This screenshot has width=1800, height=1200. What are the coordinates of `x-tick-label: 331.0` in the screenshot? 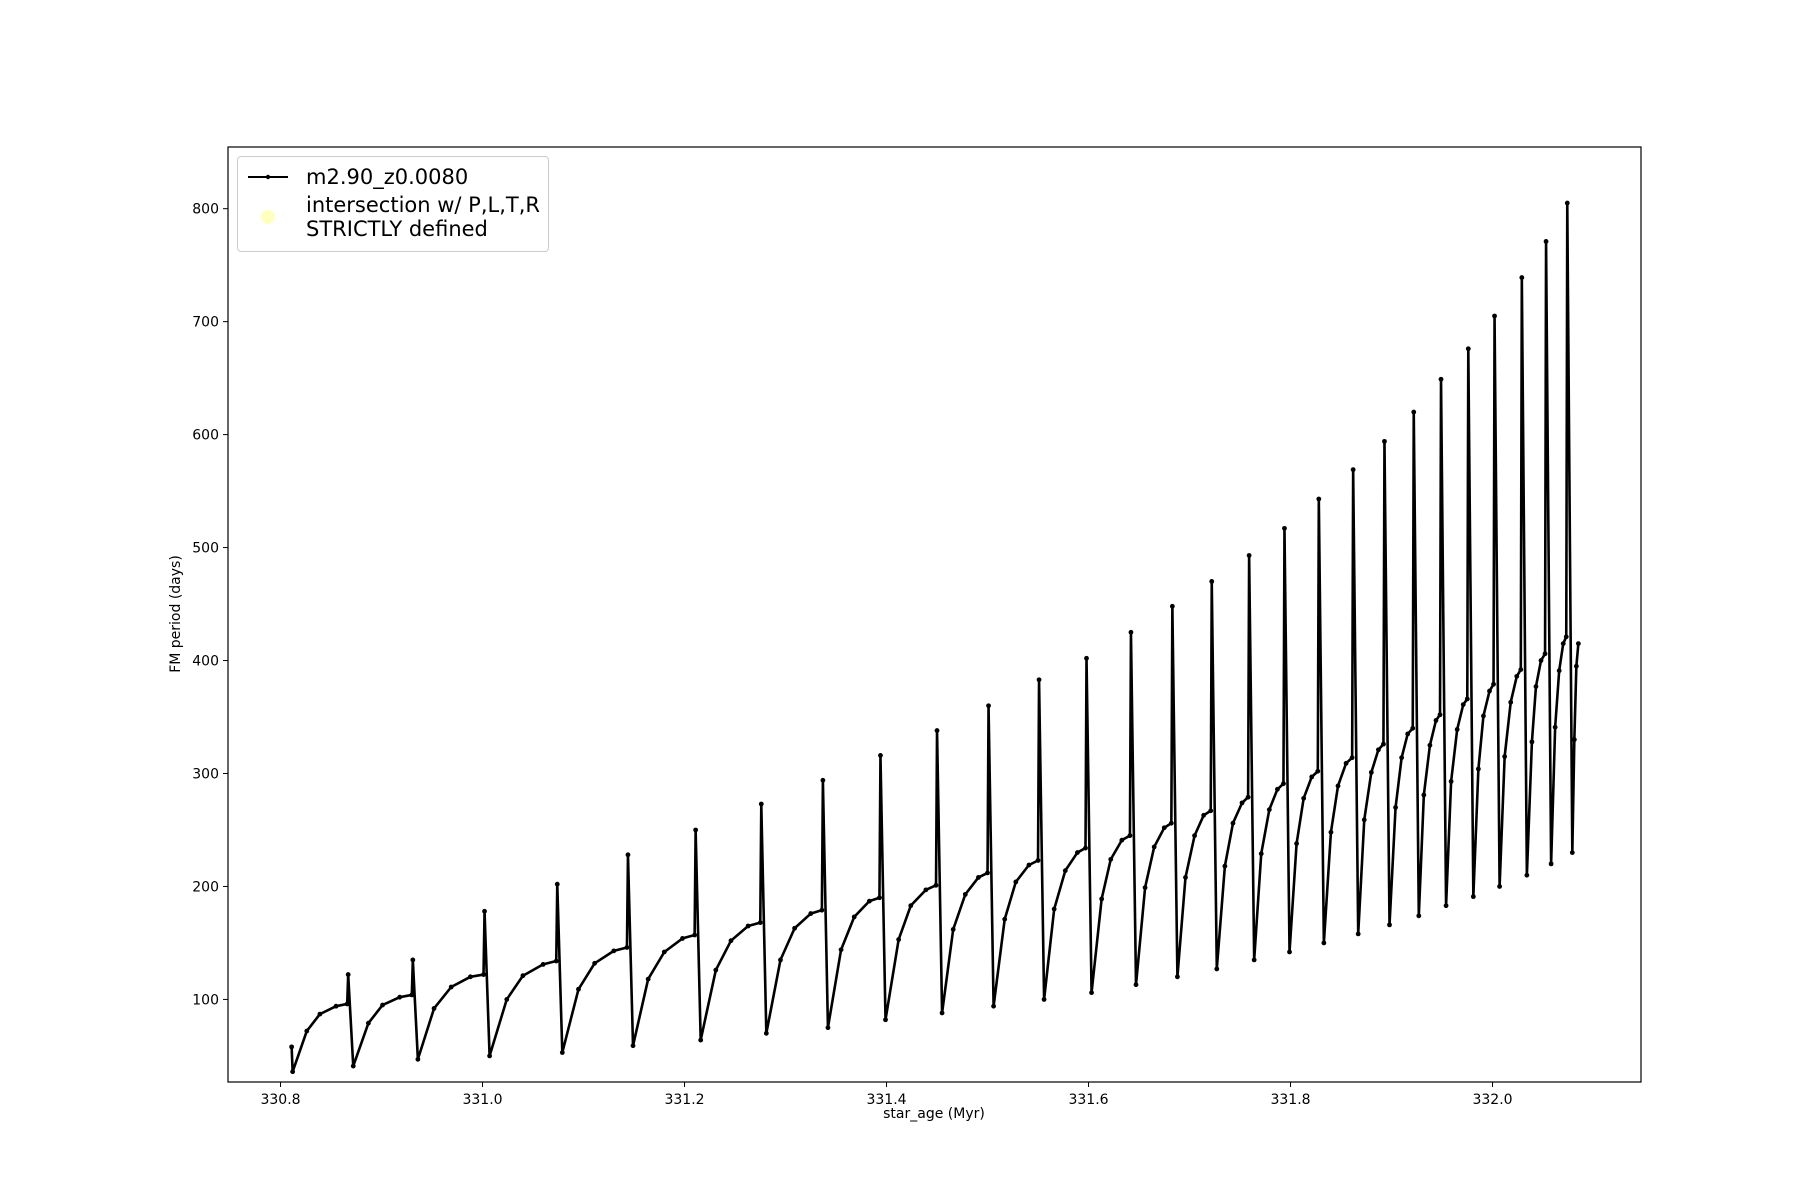 It's located at (482, 1100).